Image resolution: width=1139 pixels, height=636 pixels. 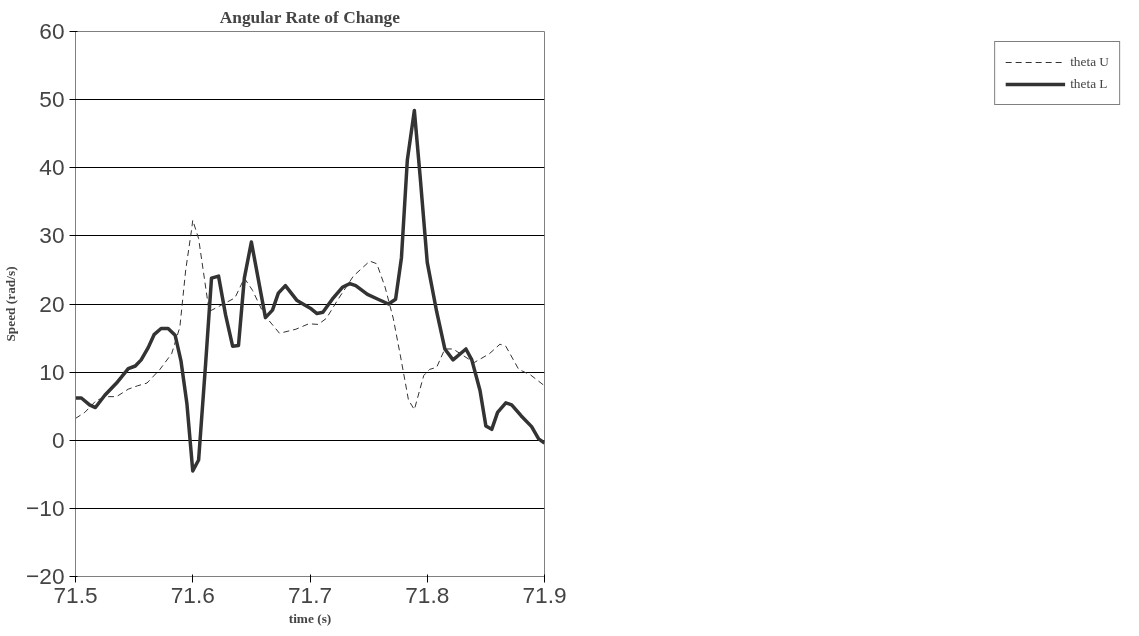 What do you see at coordinates (310, 618) in the screenshot?
I see `x-axis-title: time (s)` at bounding box center [310, 618].